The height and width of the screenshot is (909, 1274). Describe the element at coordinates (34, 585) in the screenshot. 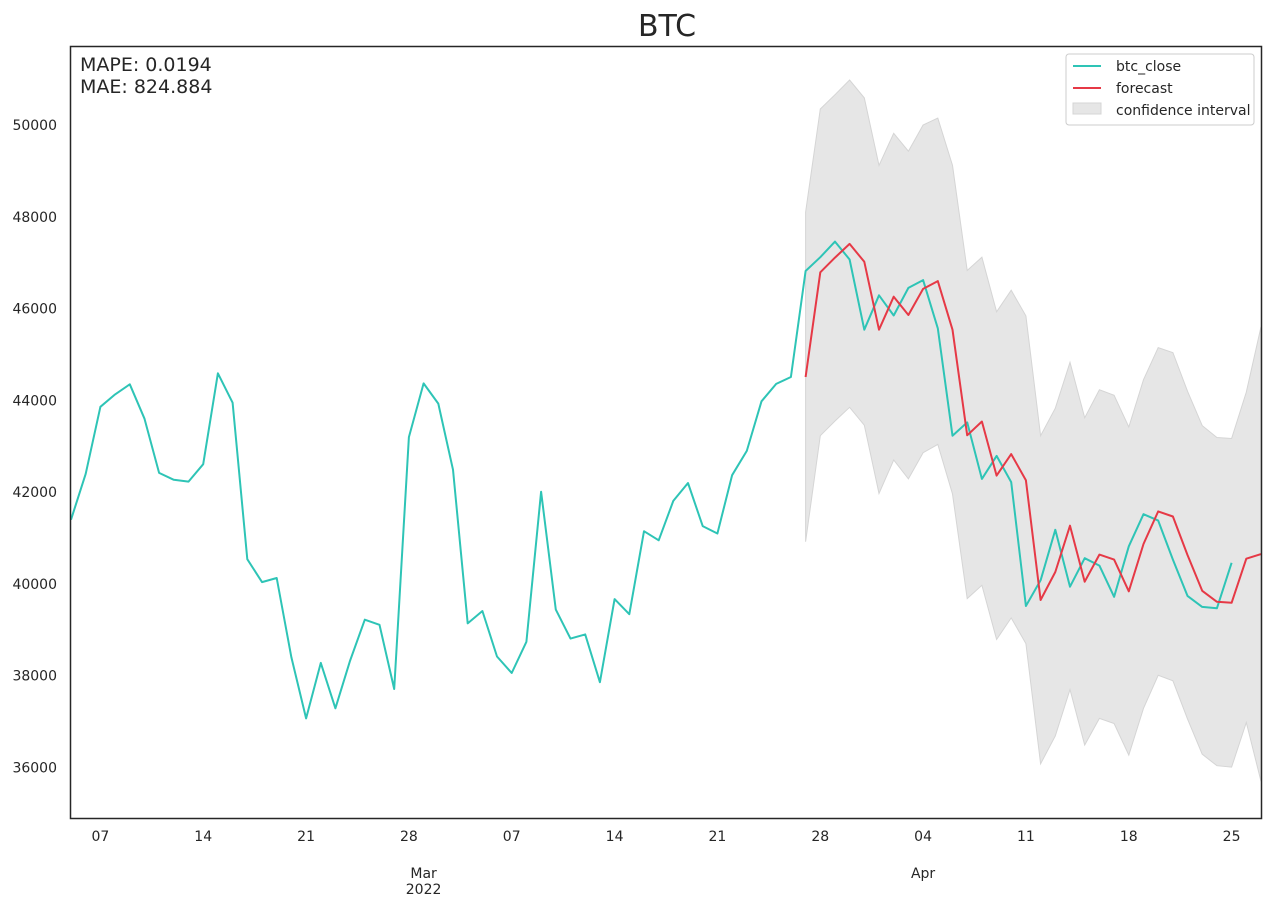

I see `y-tick-label: 40000` at that location.